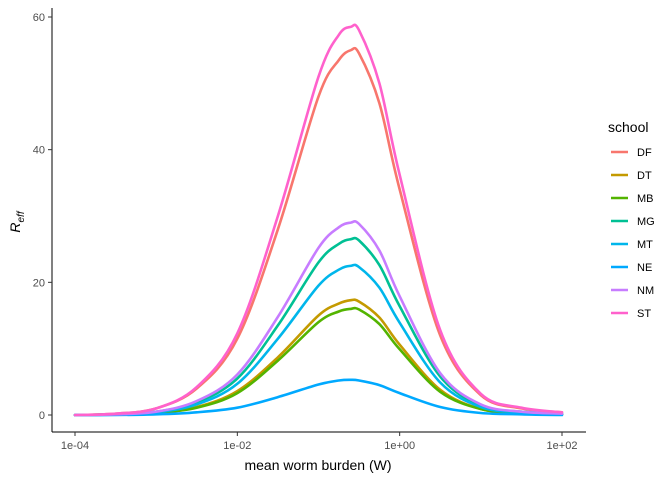 This screenshot has width=672, height=480. I want to click on y-tick-label: 60, so click(39, 18).